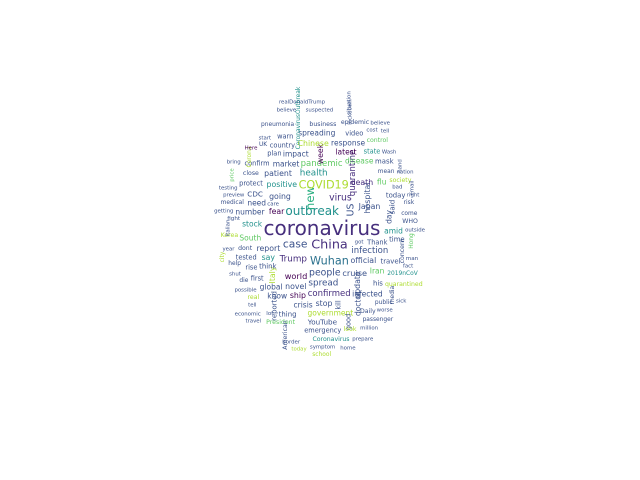 The width and height of the screenshot is (640, 480). Describe the element at coordinates (295, 154) in the screenshot. I see `cloud-word: impact` at that location.